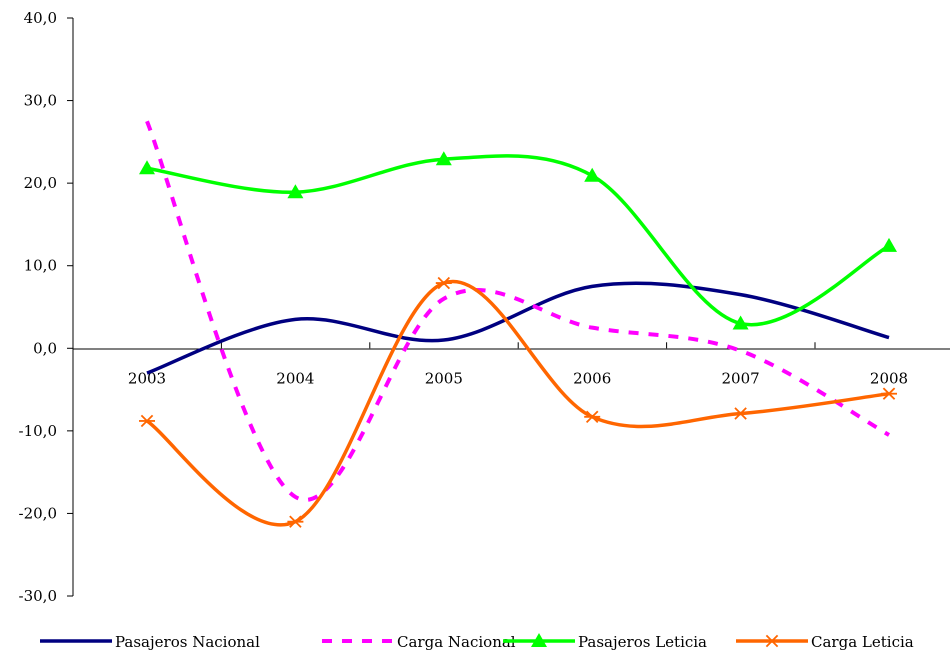 The height and width of the screenshot is (651, 950). Describe the element at coordinates (40, 101) in the screenshot. I see `y-tick-label: 30,0` at that location.